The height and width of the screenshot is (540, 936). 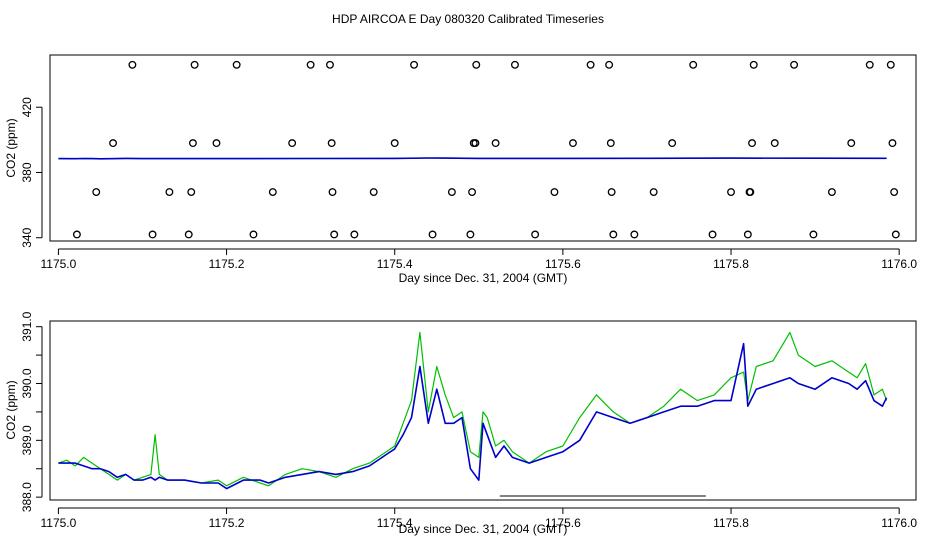 I want to click on x-axis-label-2: Day since Dec. 31, 2004 (GMT), so click(x=483, y=529).